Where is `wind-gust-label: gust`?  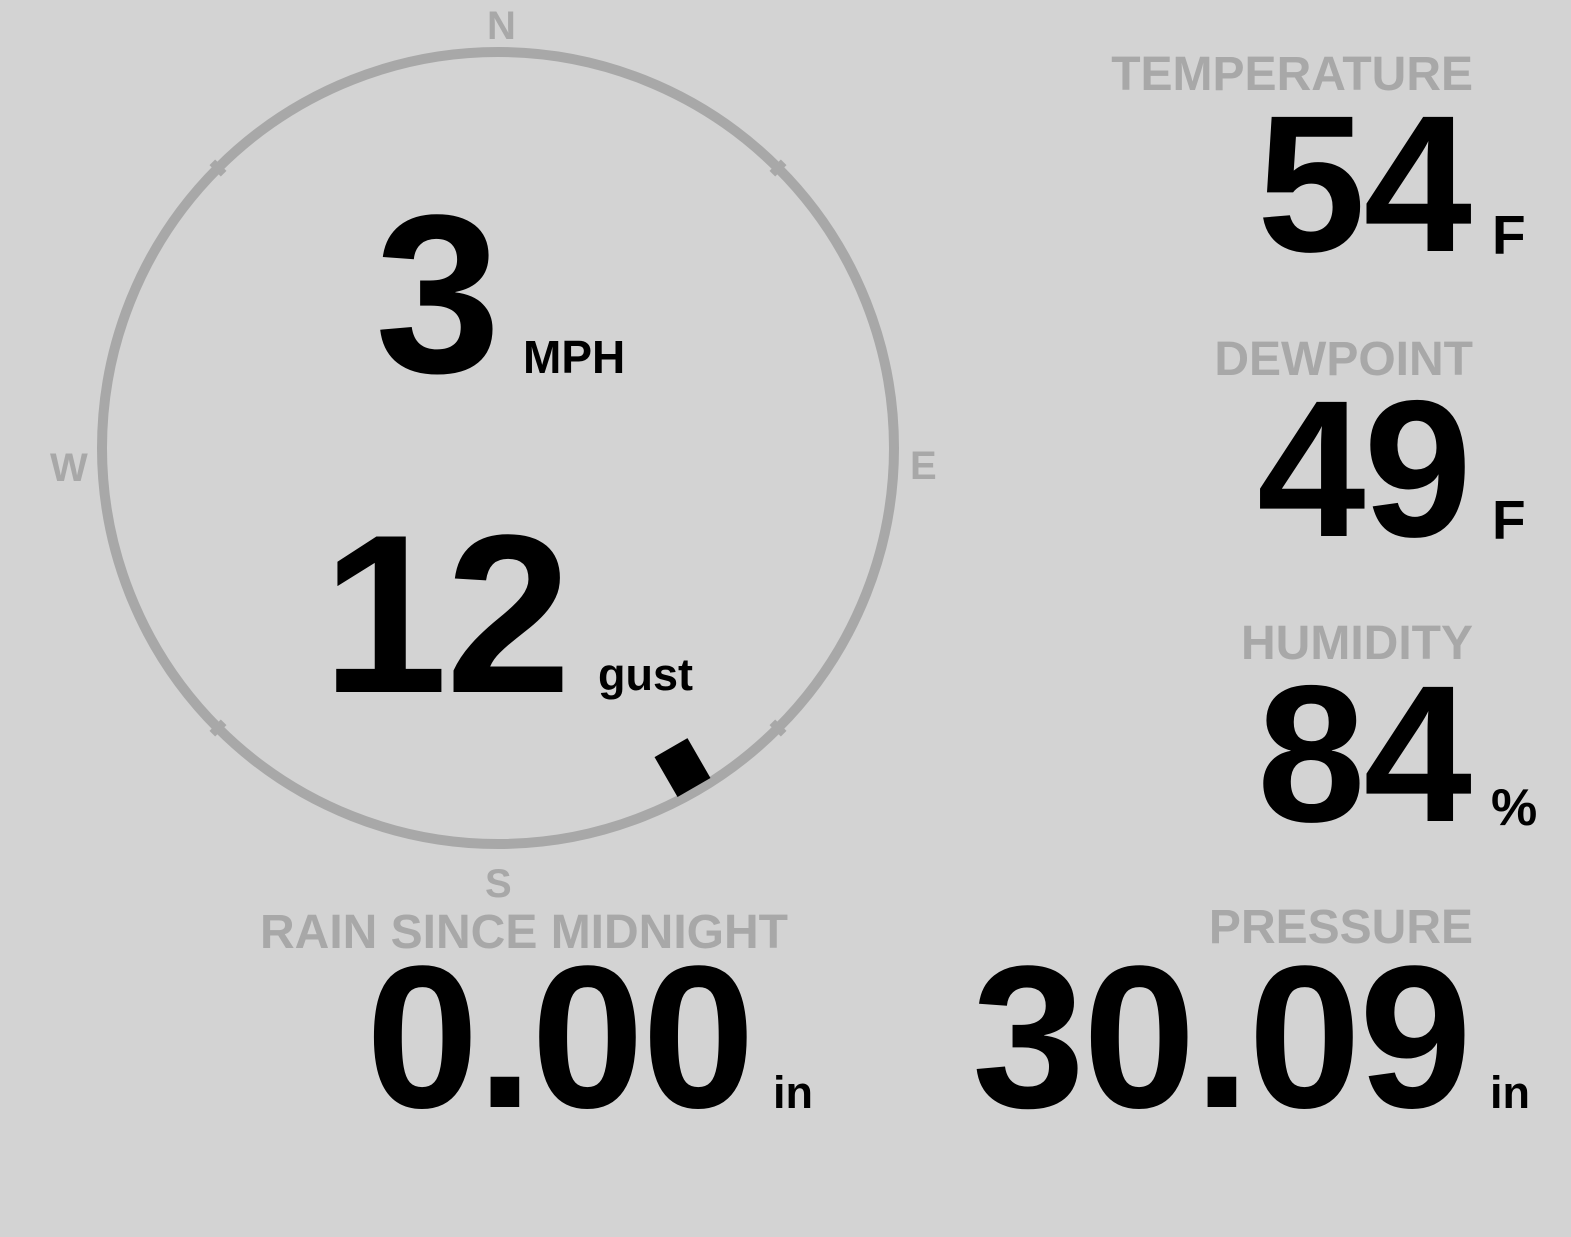 wind-gust-label: gust is located at coordinates (645, 674).